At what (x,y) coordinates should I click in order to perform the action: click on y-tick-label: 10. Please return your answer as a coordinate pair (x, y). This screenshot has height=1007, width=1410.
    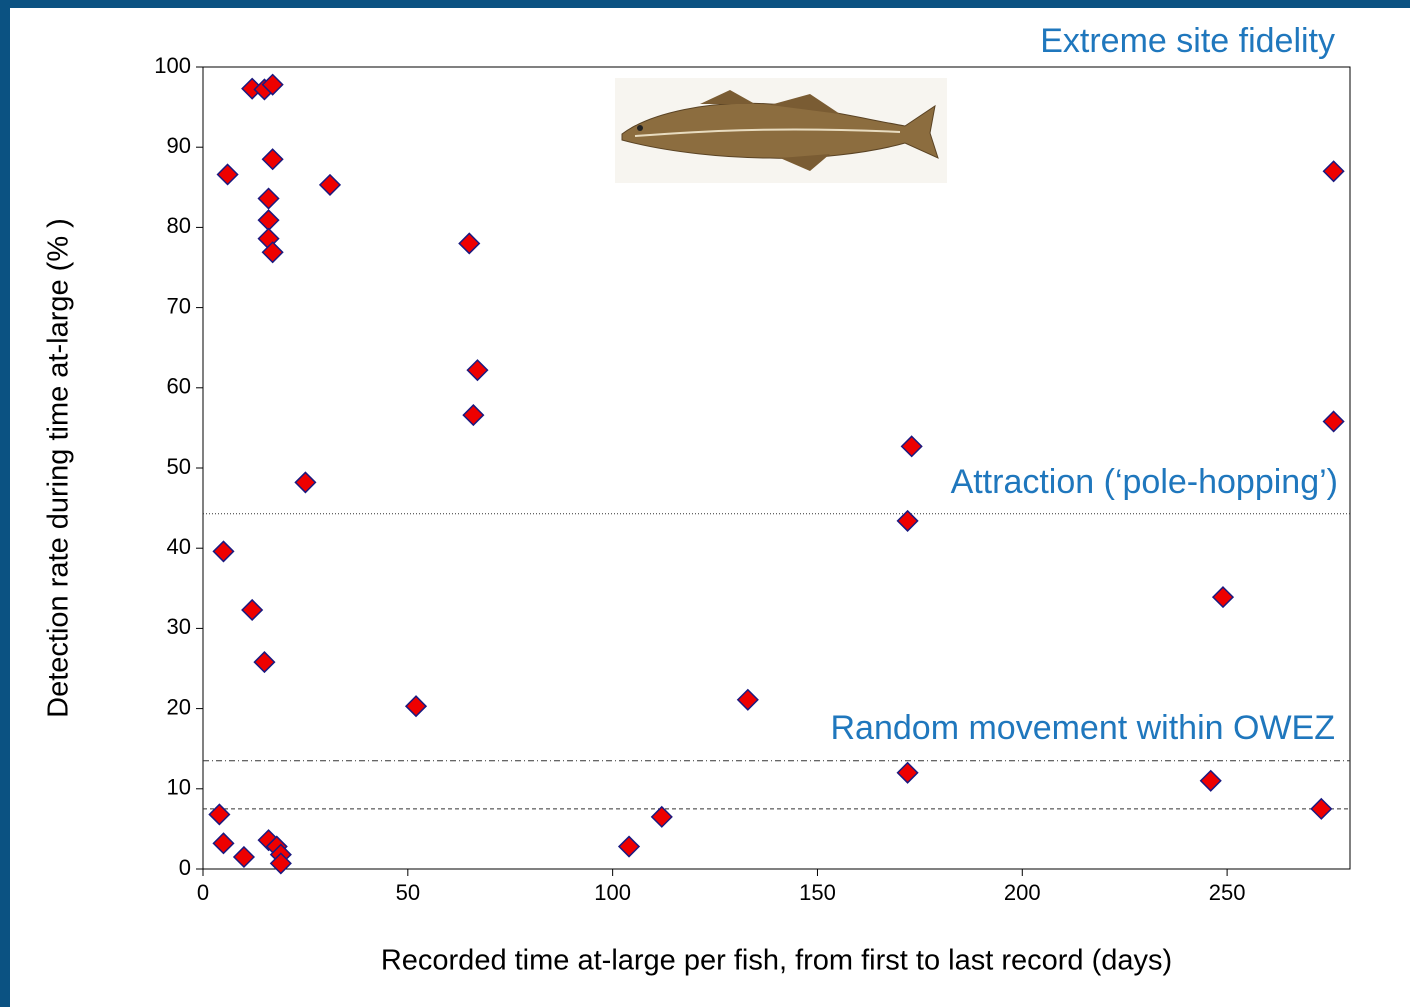
    Looking at the image, I should click on (179, 787).